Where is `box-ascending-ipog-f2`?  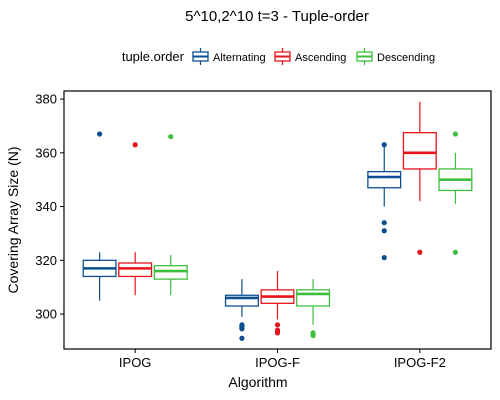
box-ascending-ipog-f2 is located at coordinates (419, 178).